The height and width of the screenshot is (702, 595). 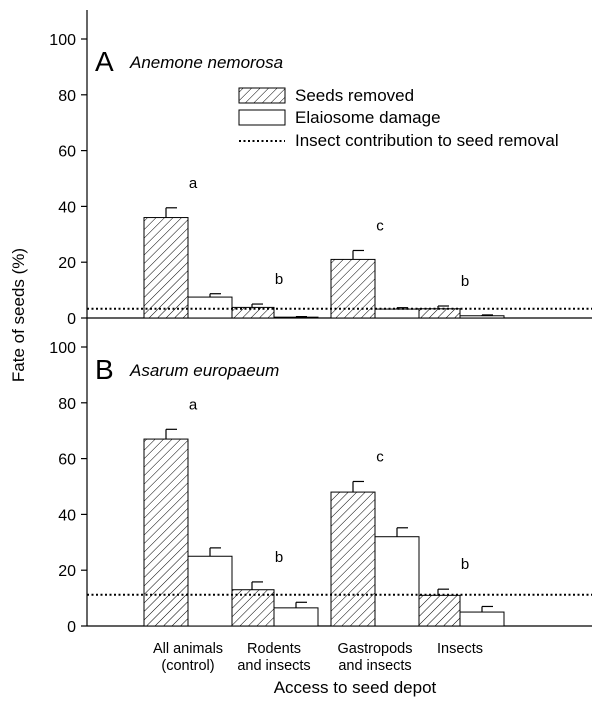 What do you see at coordinates (368, 117) in the screenshot?
I see `legend-label-elaiosome-damage: Elaiosome damage` at bounding box center [368, 117].